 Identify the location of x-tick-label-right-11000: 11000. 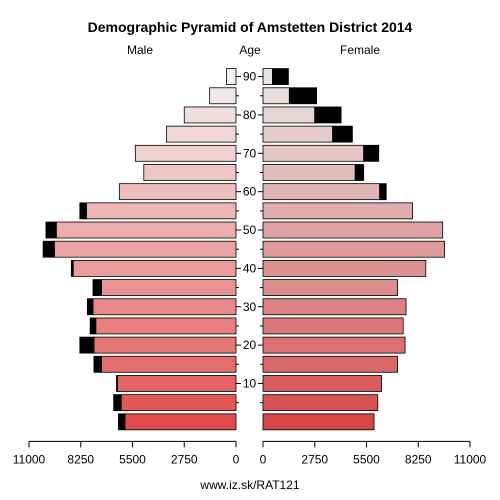
(470, 459).